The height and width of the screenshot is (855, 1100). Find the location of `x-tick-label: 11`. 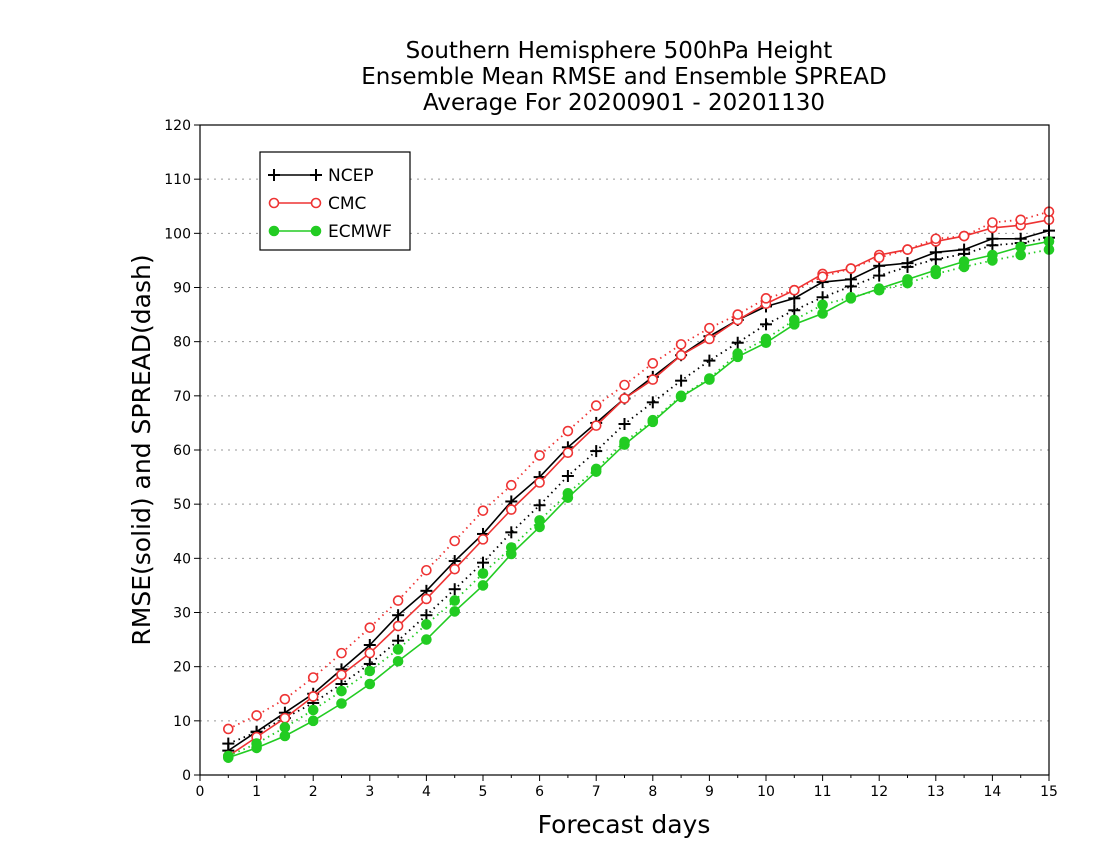

x-tick-label: 11 is located at coordinates (823, 792).